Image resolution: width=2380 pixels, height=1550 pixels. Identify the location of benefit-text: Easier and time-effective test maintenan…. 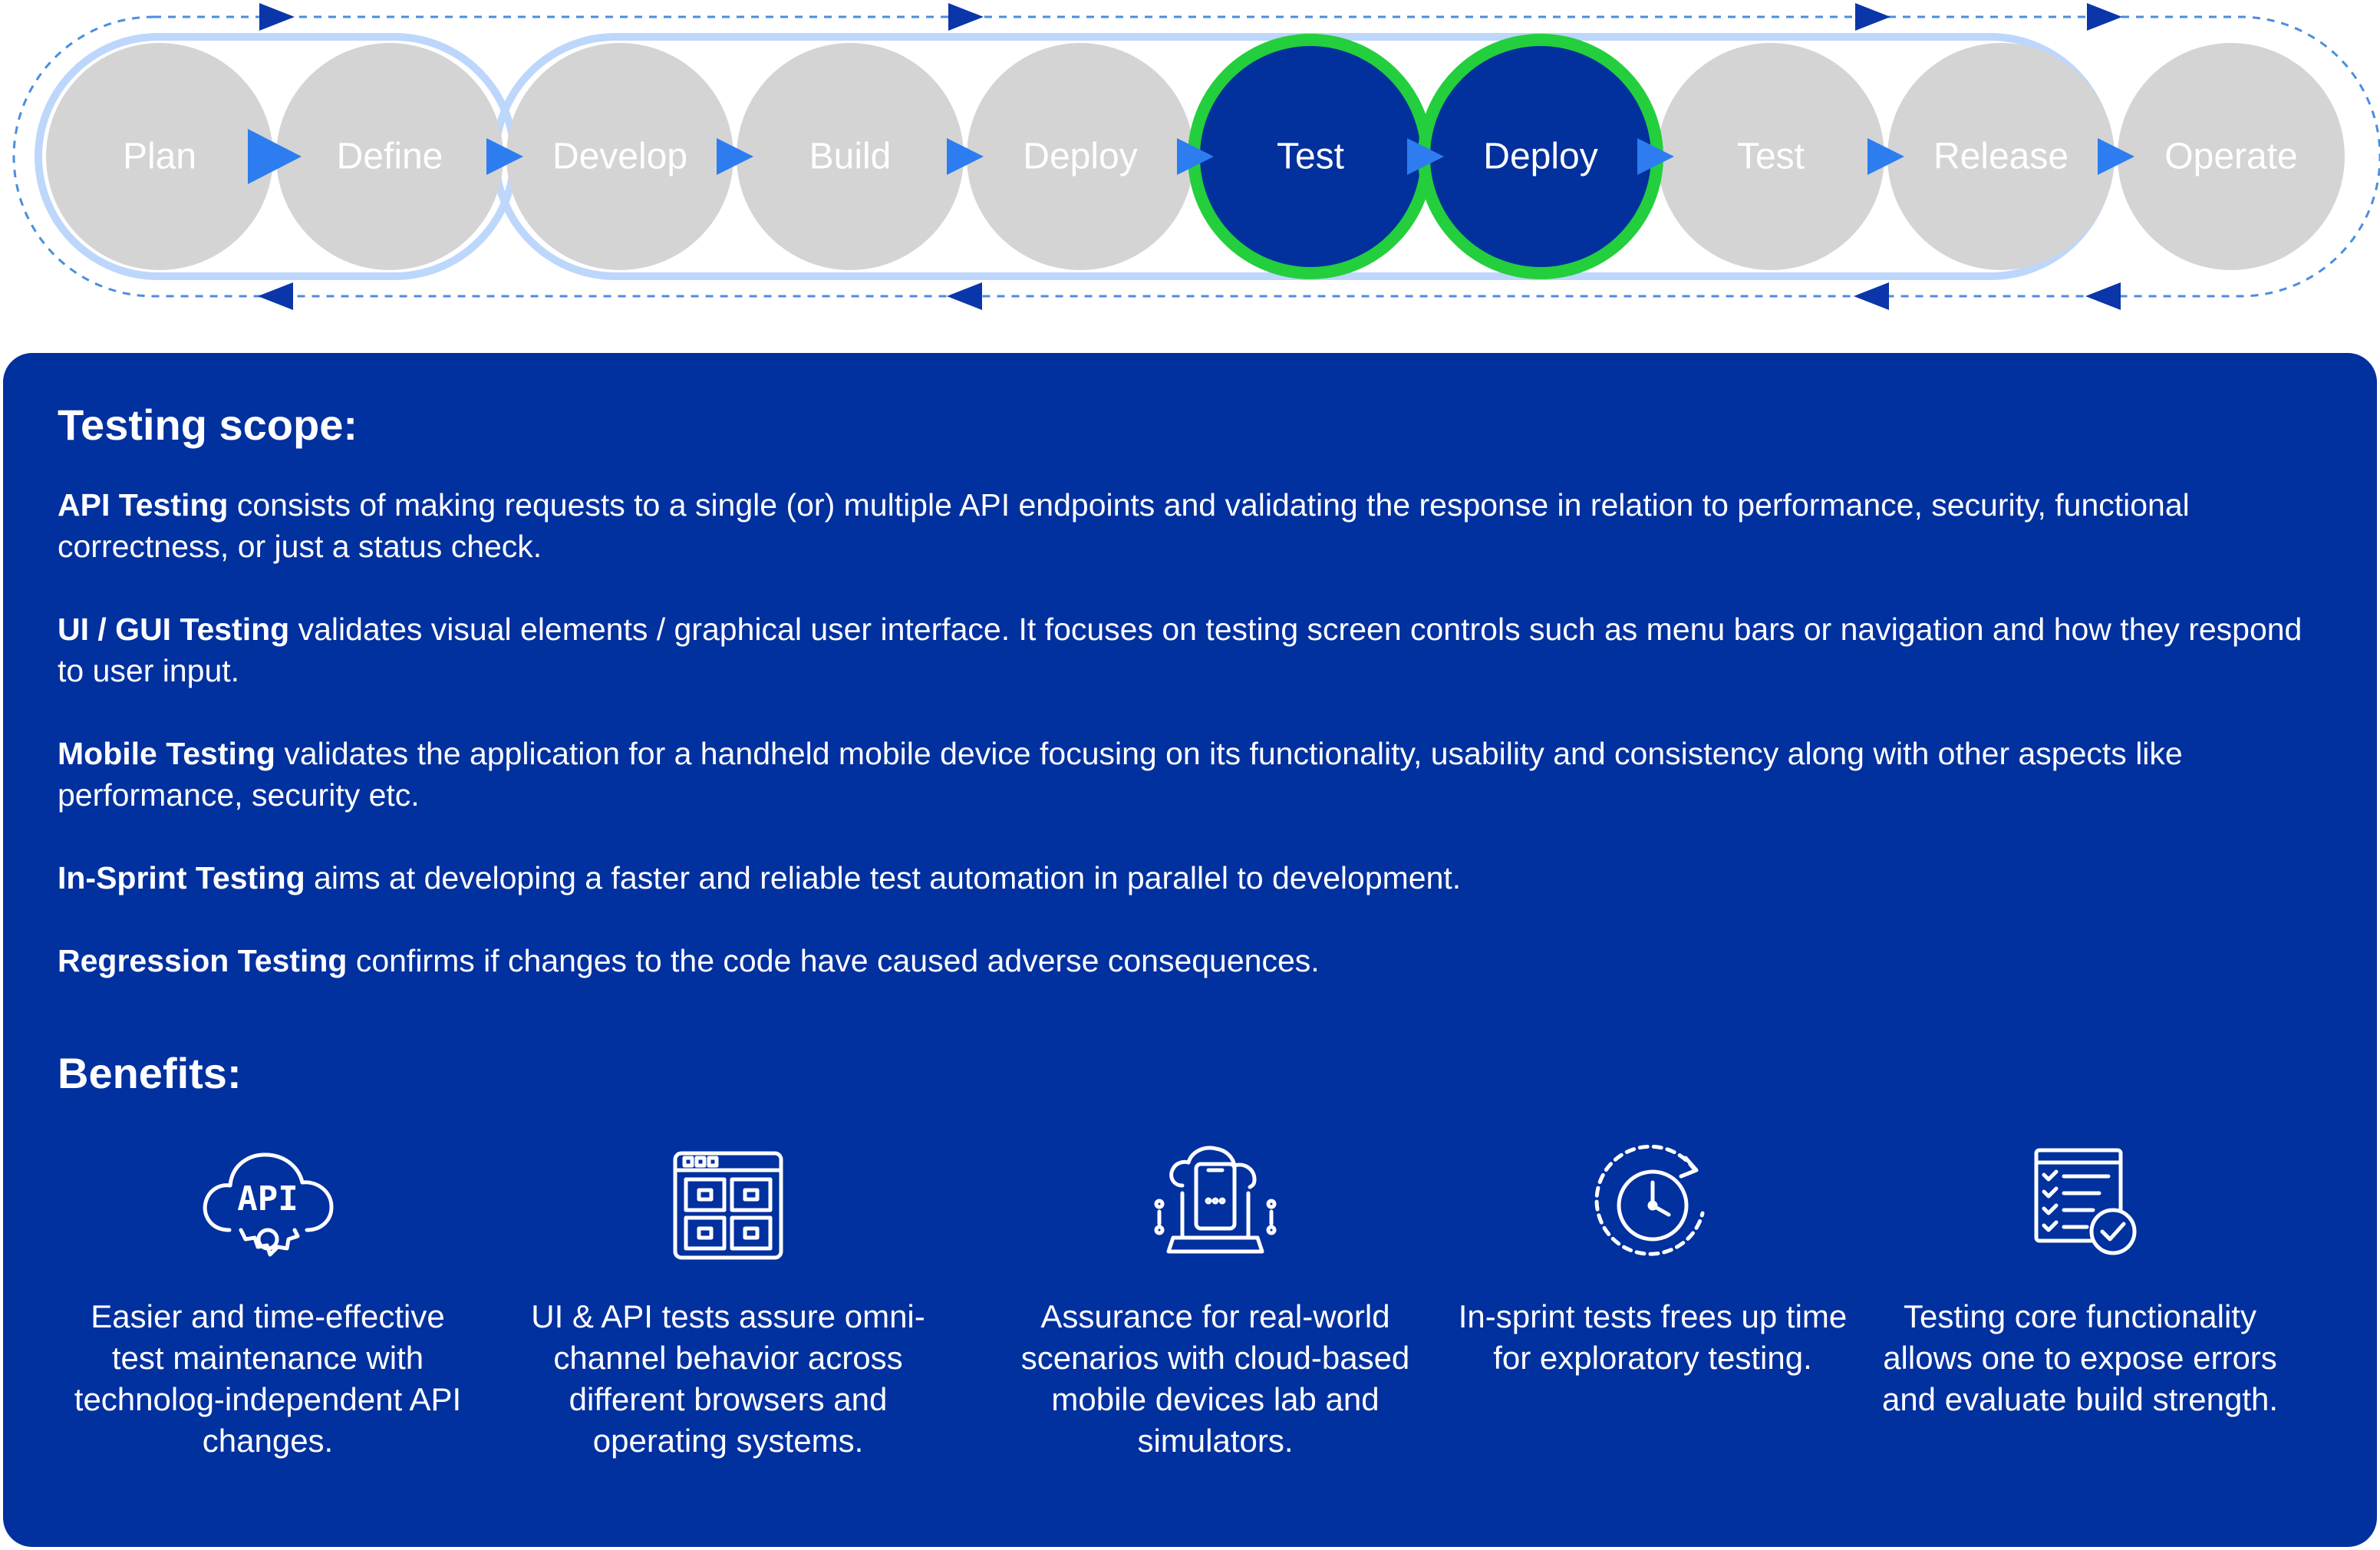
(268, 1378).